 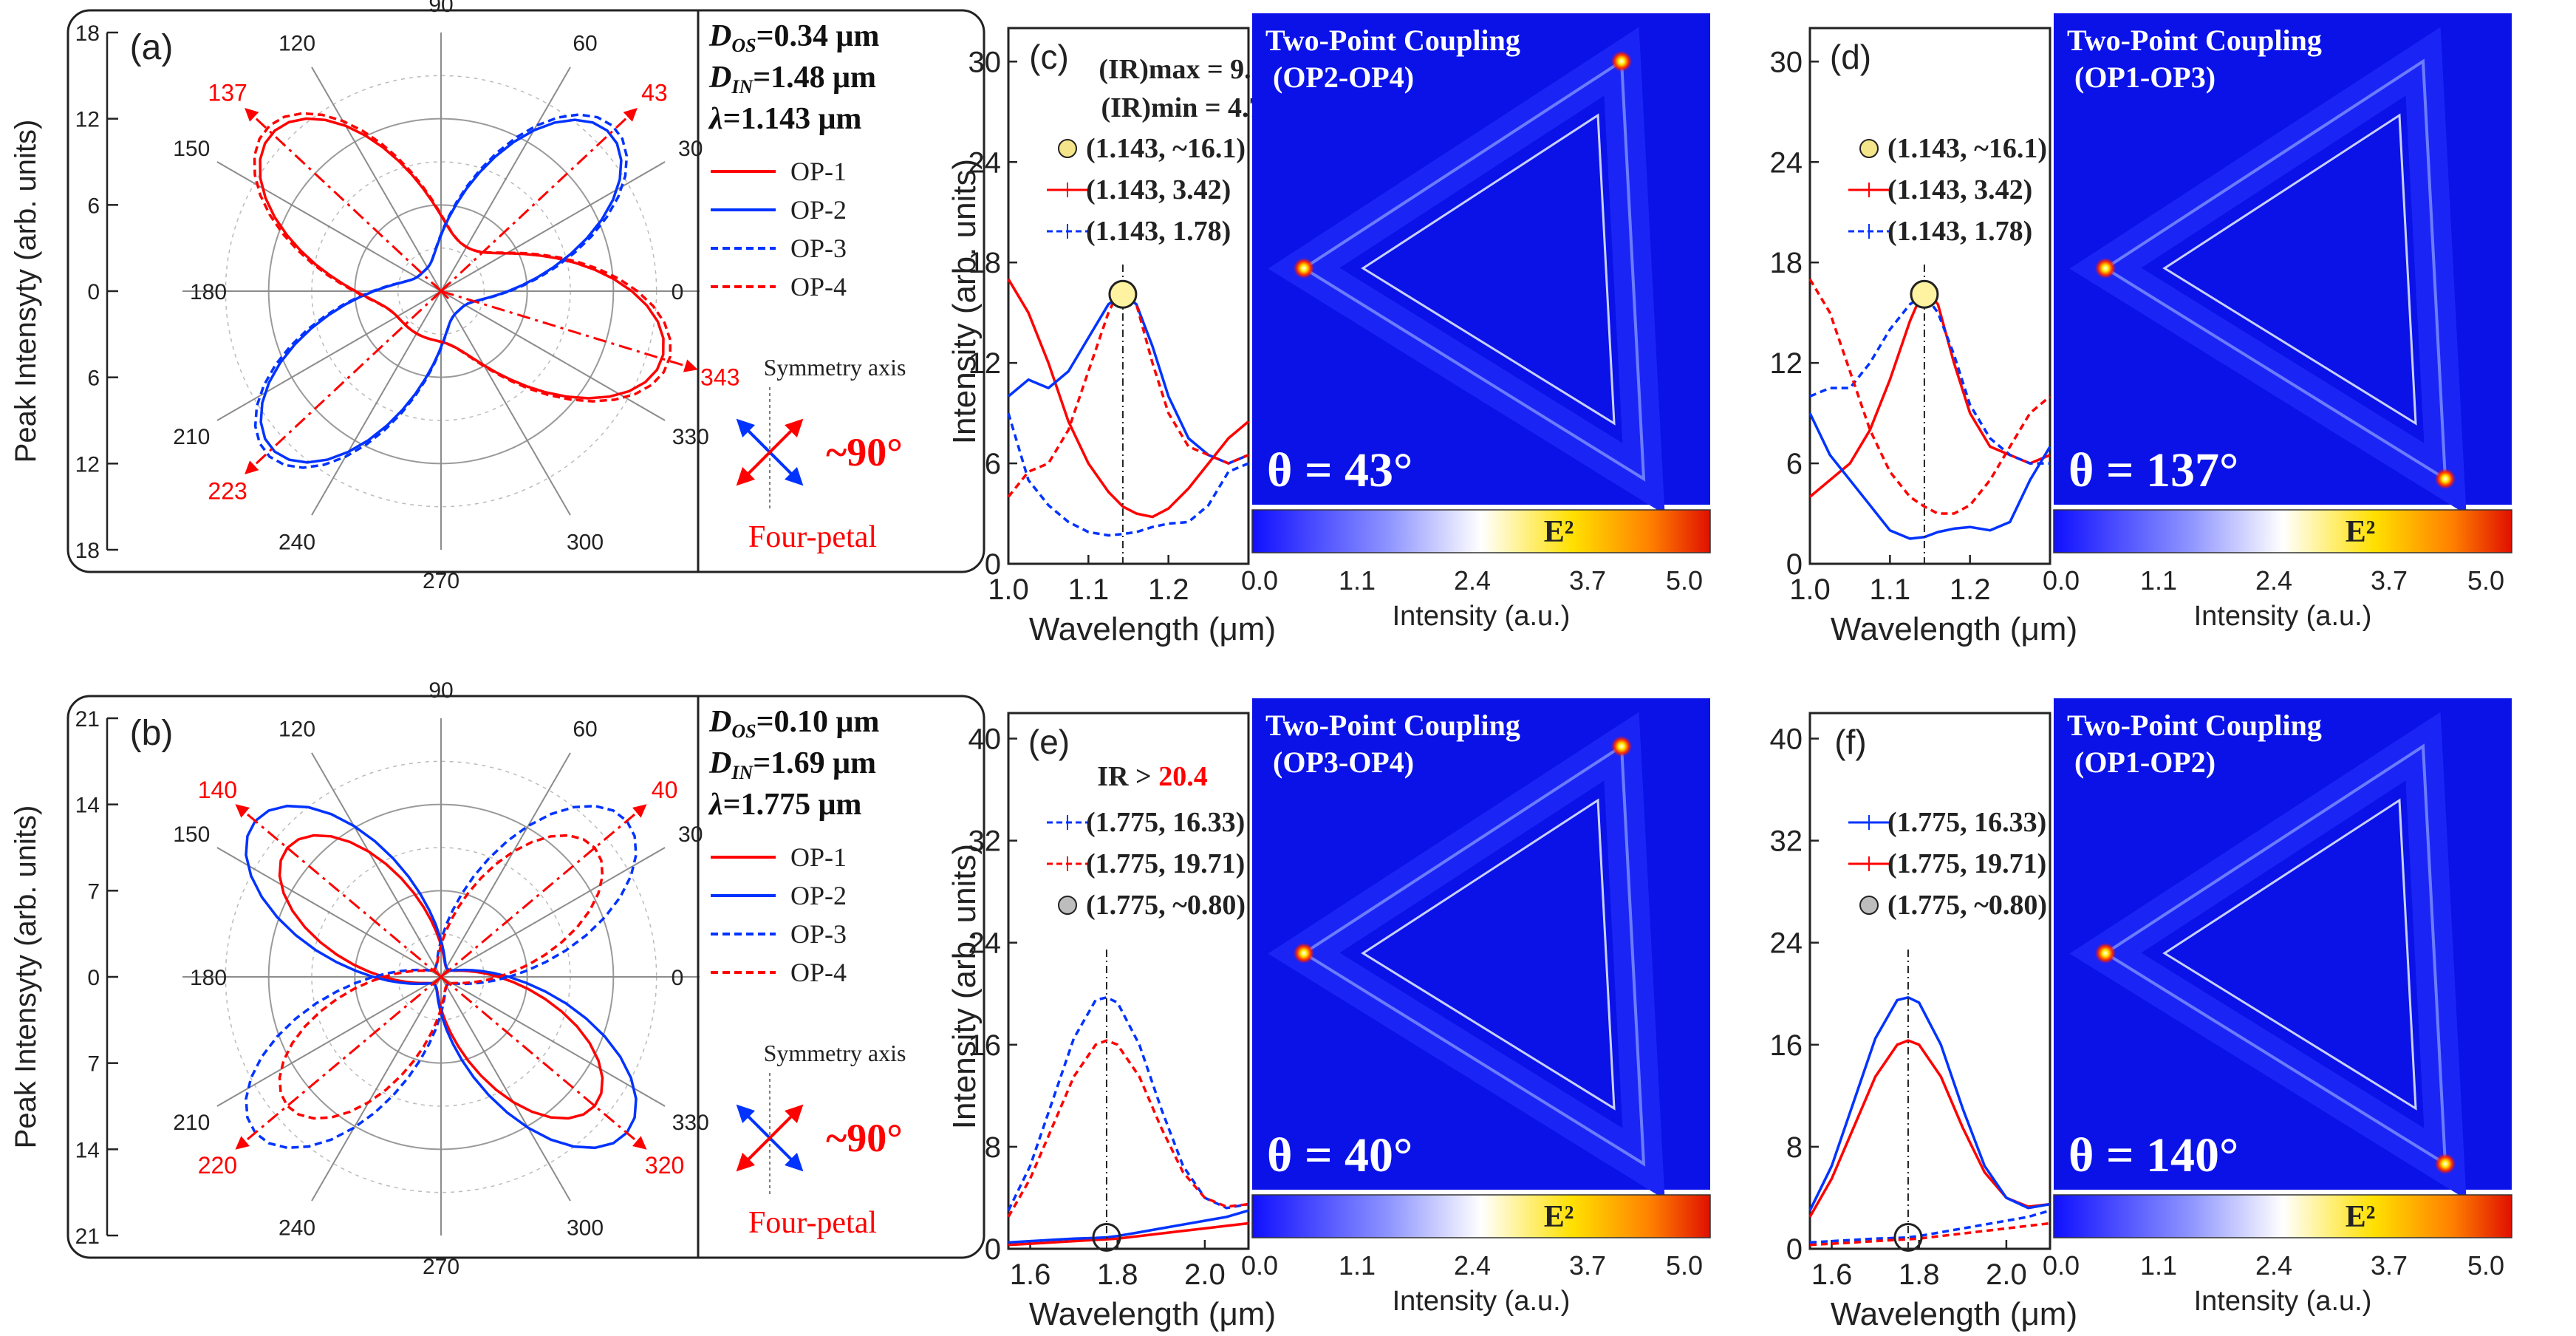 What do you see at coordinates (88, 719) in the screenshot?
I see `radial-tick-label: 21` at bounding box center [88, 719].